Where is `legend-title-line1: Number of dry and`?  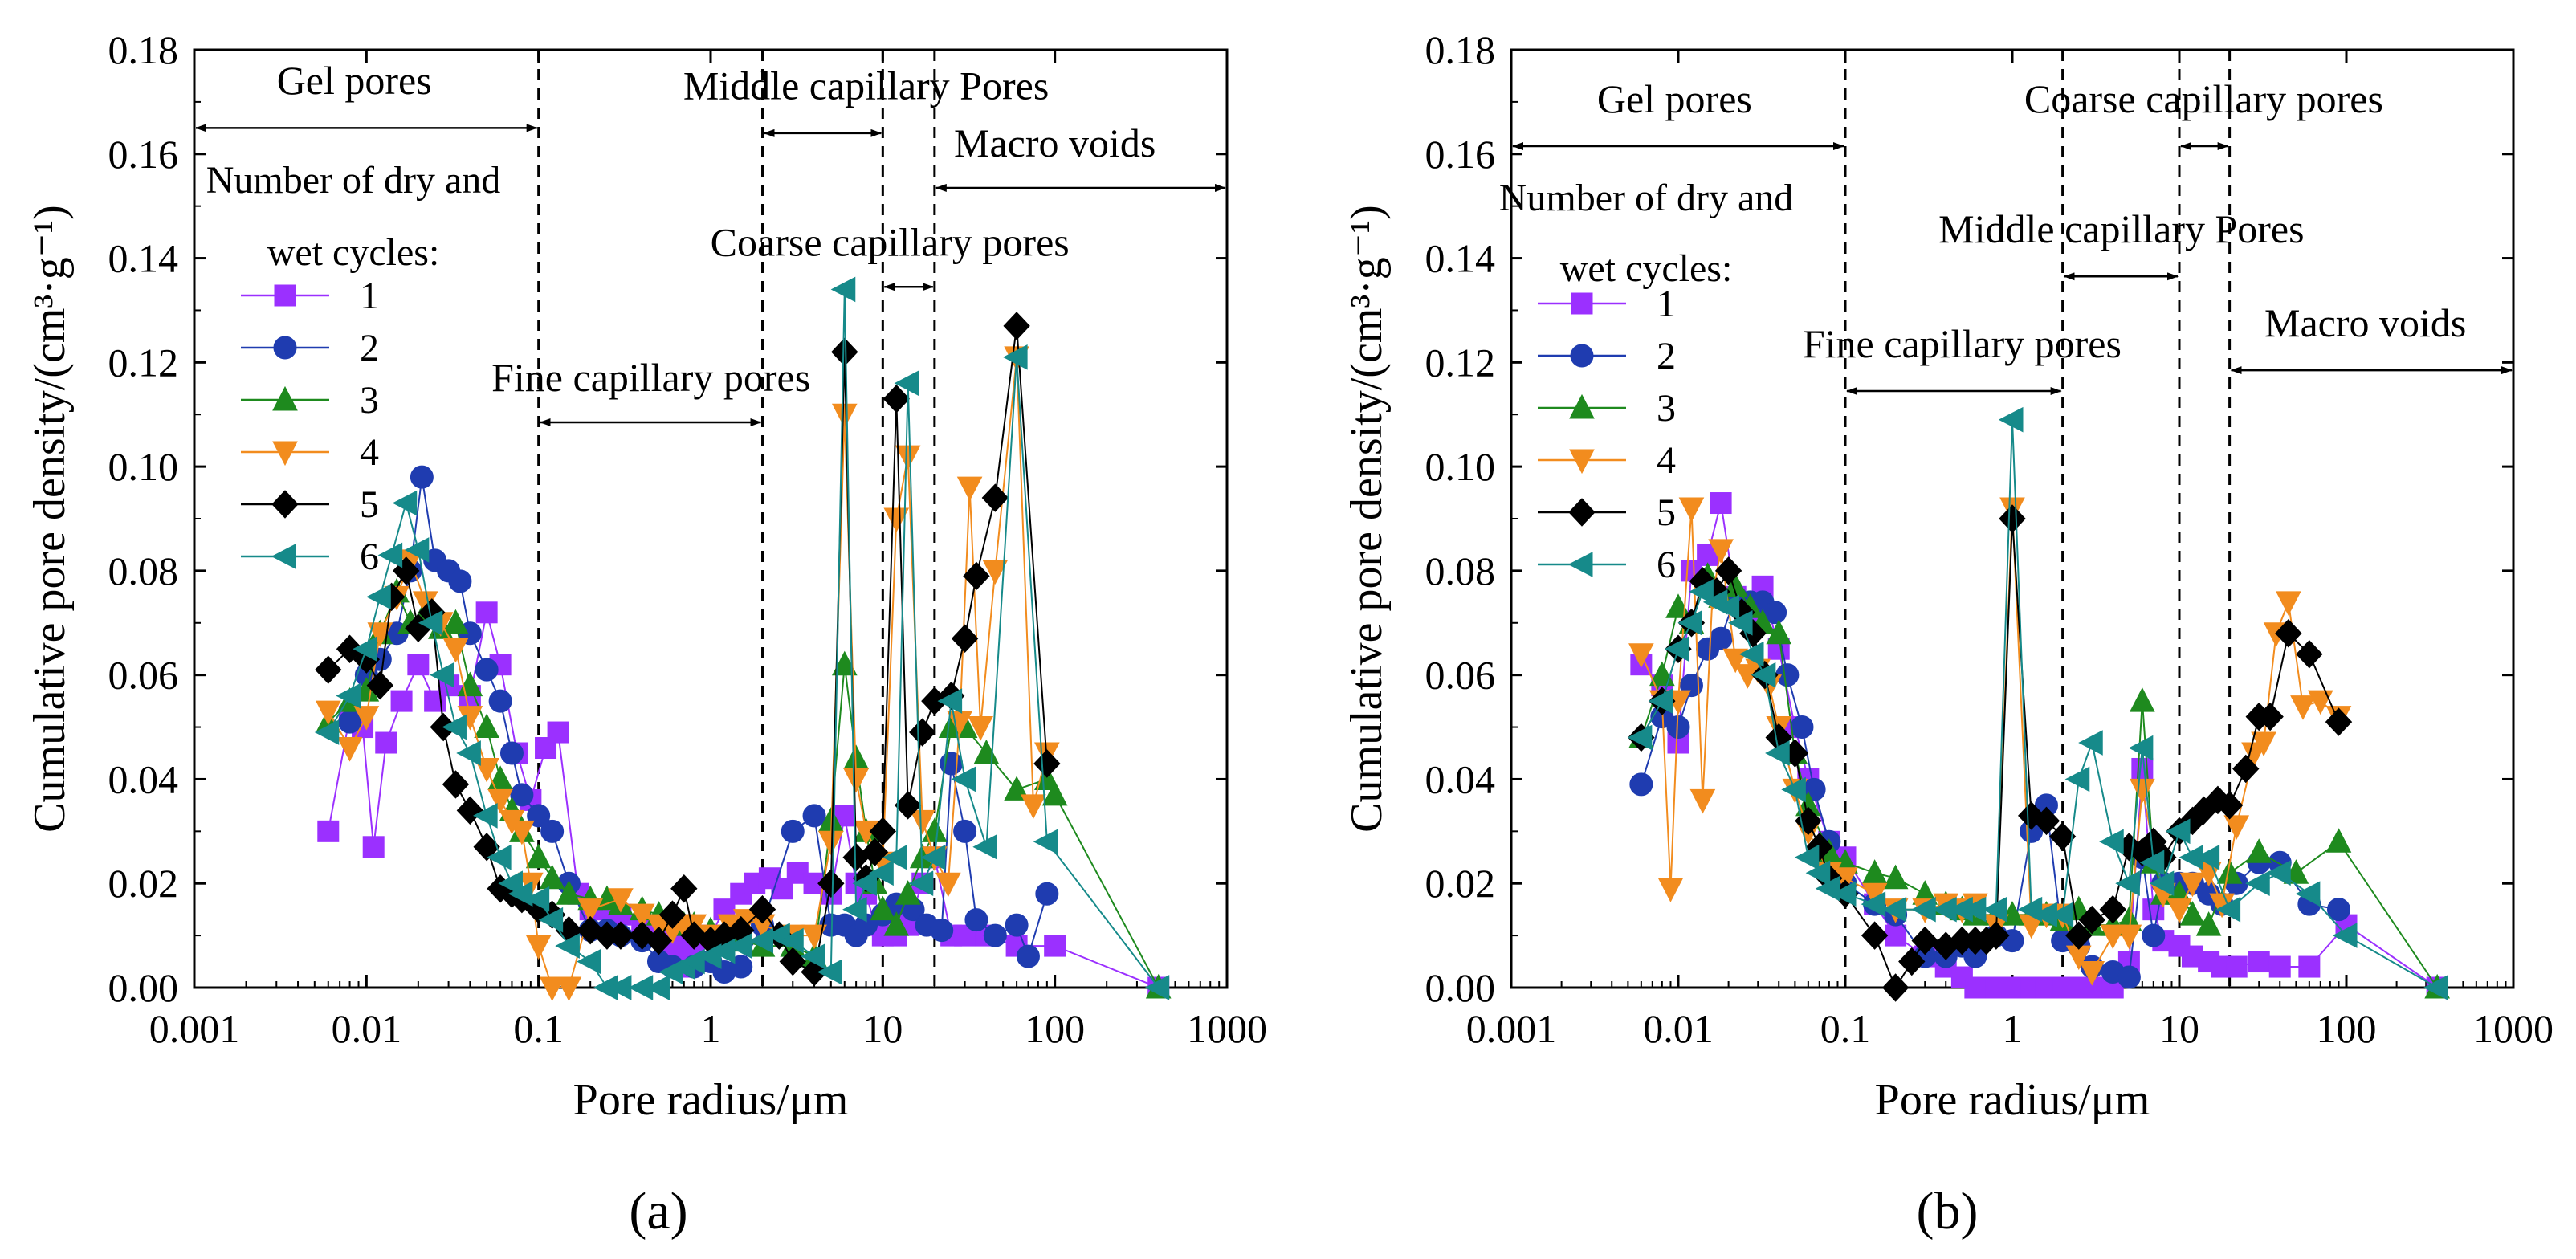
legend-title-line1: Number of dry and is located at coordinates (353, 180).